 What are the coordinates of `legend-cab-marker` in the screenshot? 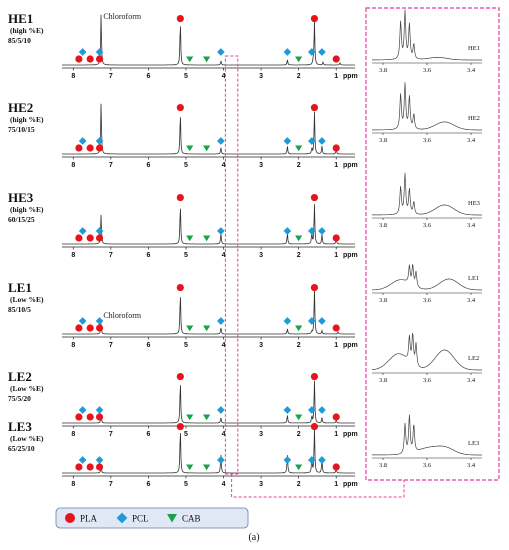 It's located at (172, 518).